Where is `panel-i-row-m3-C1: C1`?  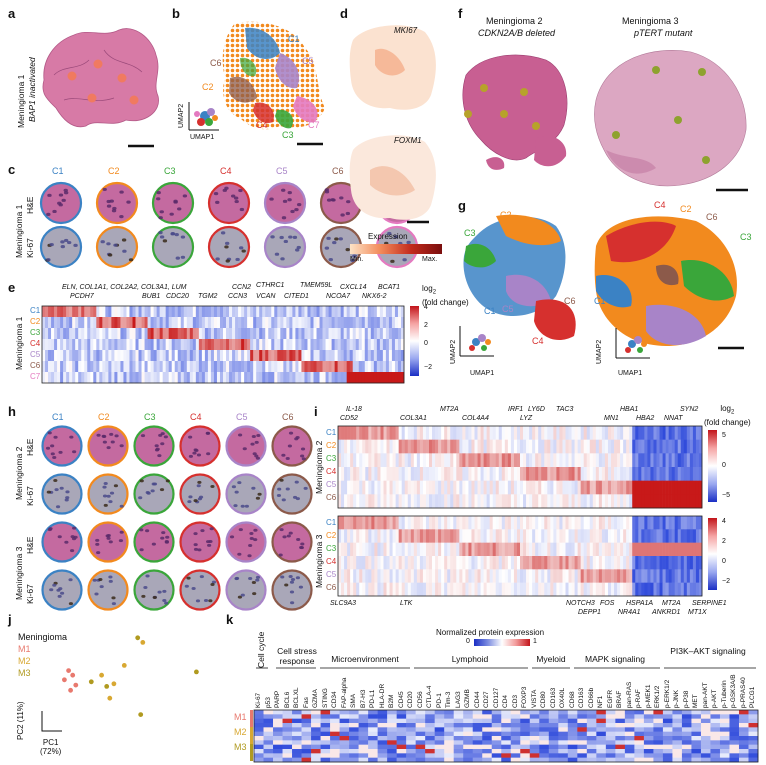
panel-i-row-m3-C1: C1 is located at coordinates (331, 522).